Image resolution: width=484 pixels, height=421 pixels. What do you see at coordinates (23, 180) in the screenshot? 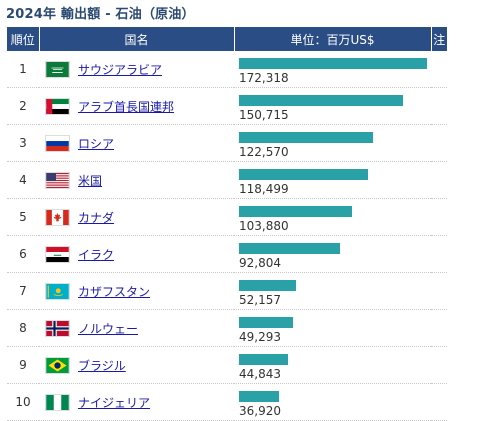
I see `rank-cell: 4` at bounding box center [23, 180].